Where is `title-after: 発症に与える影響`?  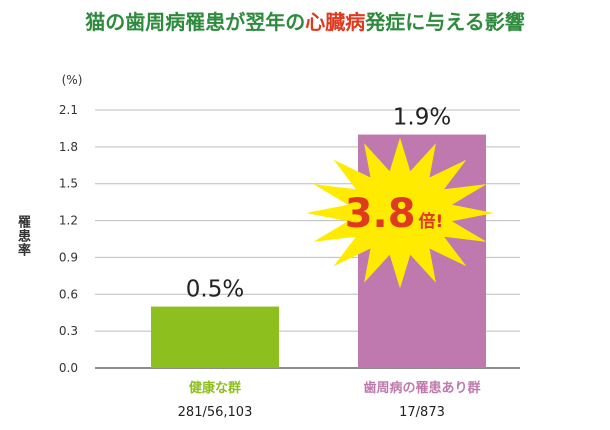 title-after: 発症に与える影響 is located at coordinates (445, 22).